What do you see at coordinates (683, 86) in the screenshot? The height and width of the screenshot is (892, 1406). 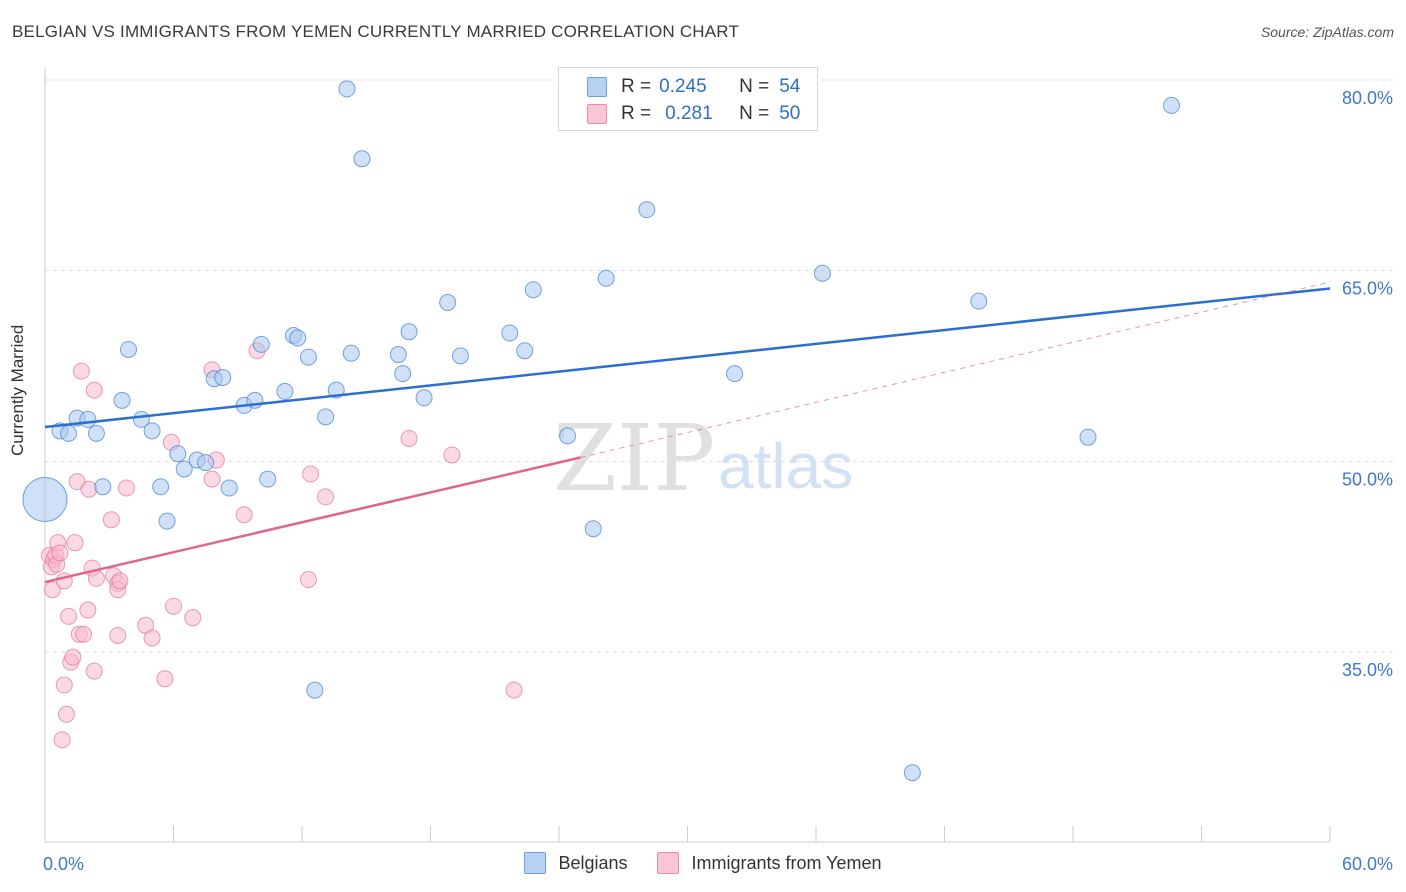 I see `legend-r-value: 0.245` at bounding box center [683, 86].